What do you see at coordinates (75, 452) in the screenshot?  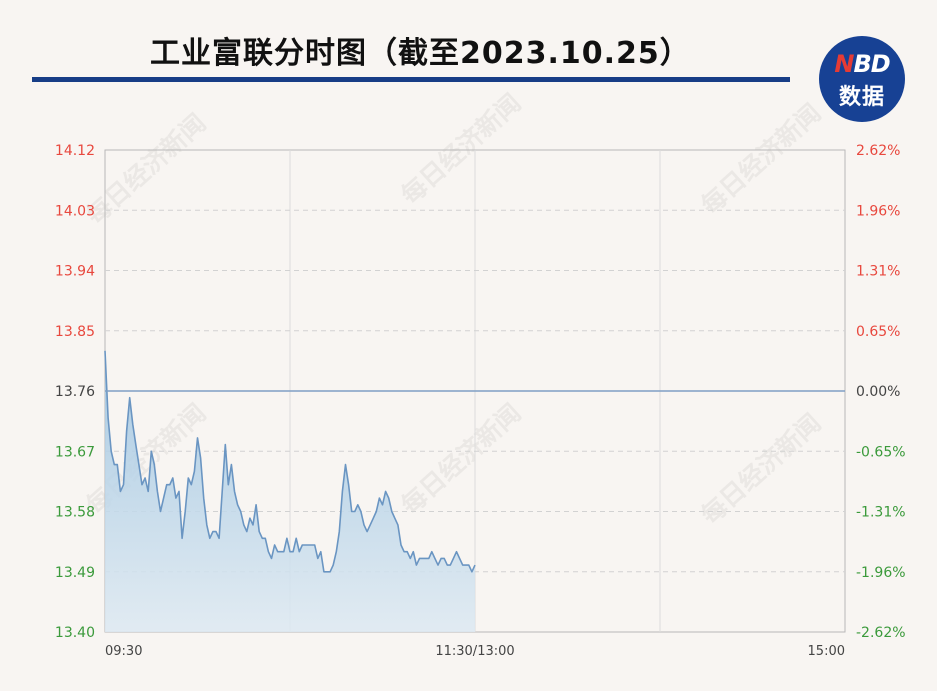 I see `y-tick-label-left: 13.67` at bounding box center [75, 452].